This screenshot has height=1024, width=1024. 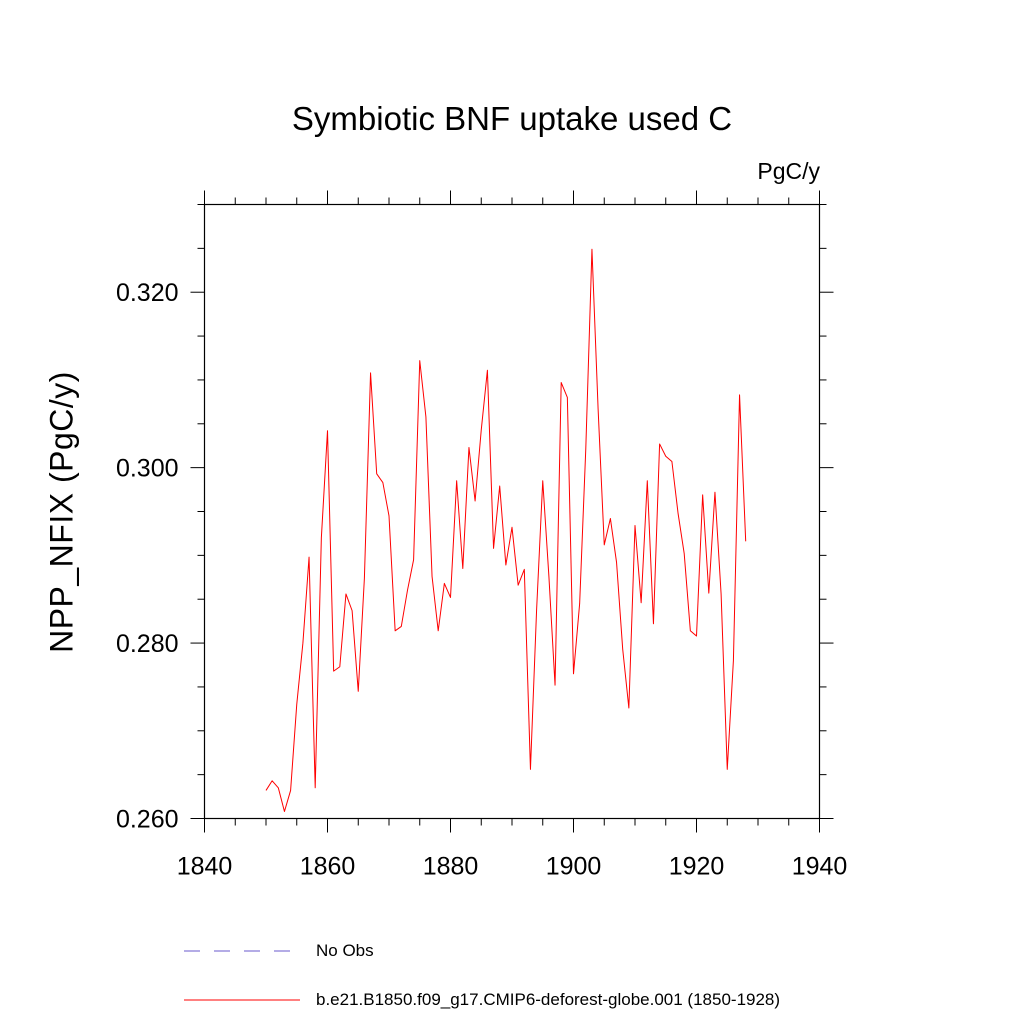 What do you see at coordinates (328, 867) in the screenshot?
I see `x-tick-label: 1860` at bounding box center [328, 867].